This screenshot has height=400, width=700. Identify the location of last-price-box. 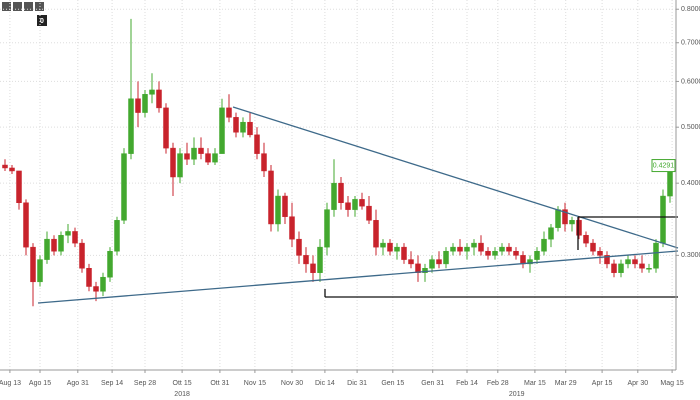
(663, 166).